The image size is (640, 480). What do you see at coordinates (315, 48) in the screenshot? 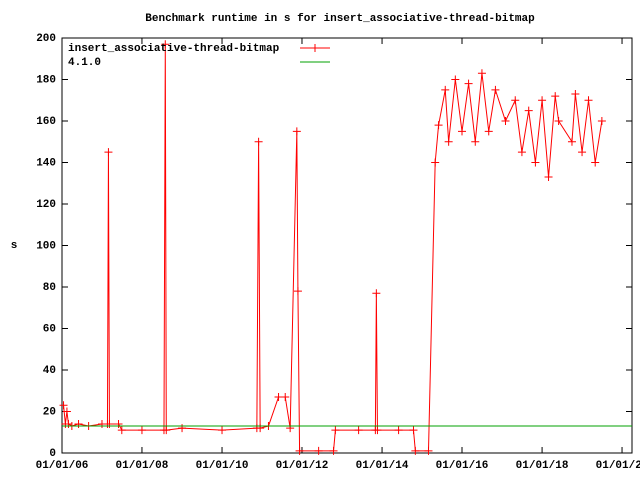
I see `legend-marker` at bounding box center [315, 48].